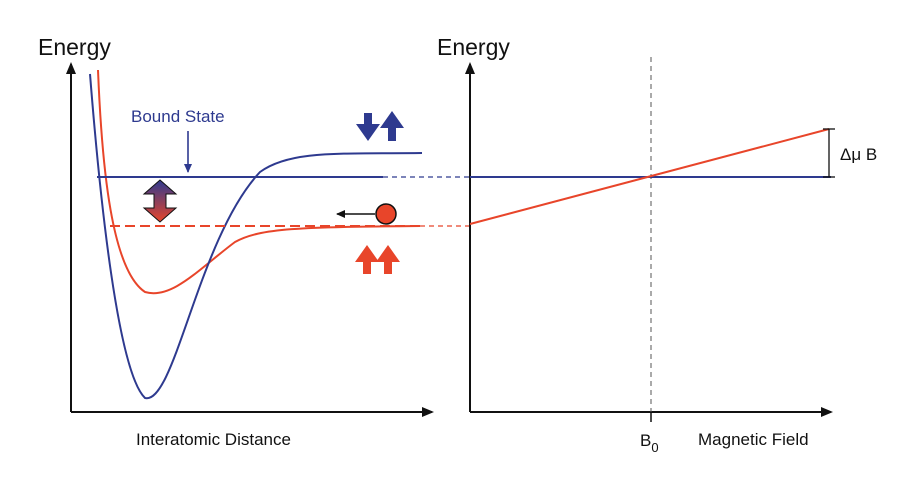 The height and width of the screenshot is (479, 917). Describe the element at coordinates (74, 47) in the screenshot. I see `left-y-axis-title: Energy` at that location.